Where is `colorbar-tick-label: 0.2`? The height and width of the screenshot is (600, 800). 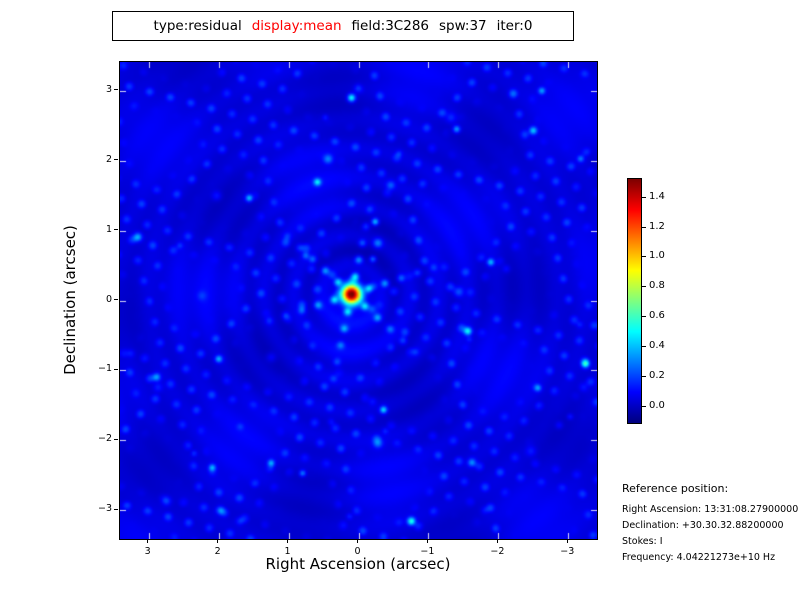 colorbar-tick-label: 0.2 is located at coordinates (657, 375).